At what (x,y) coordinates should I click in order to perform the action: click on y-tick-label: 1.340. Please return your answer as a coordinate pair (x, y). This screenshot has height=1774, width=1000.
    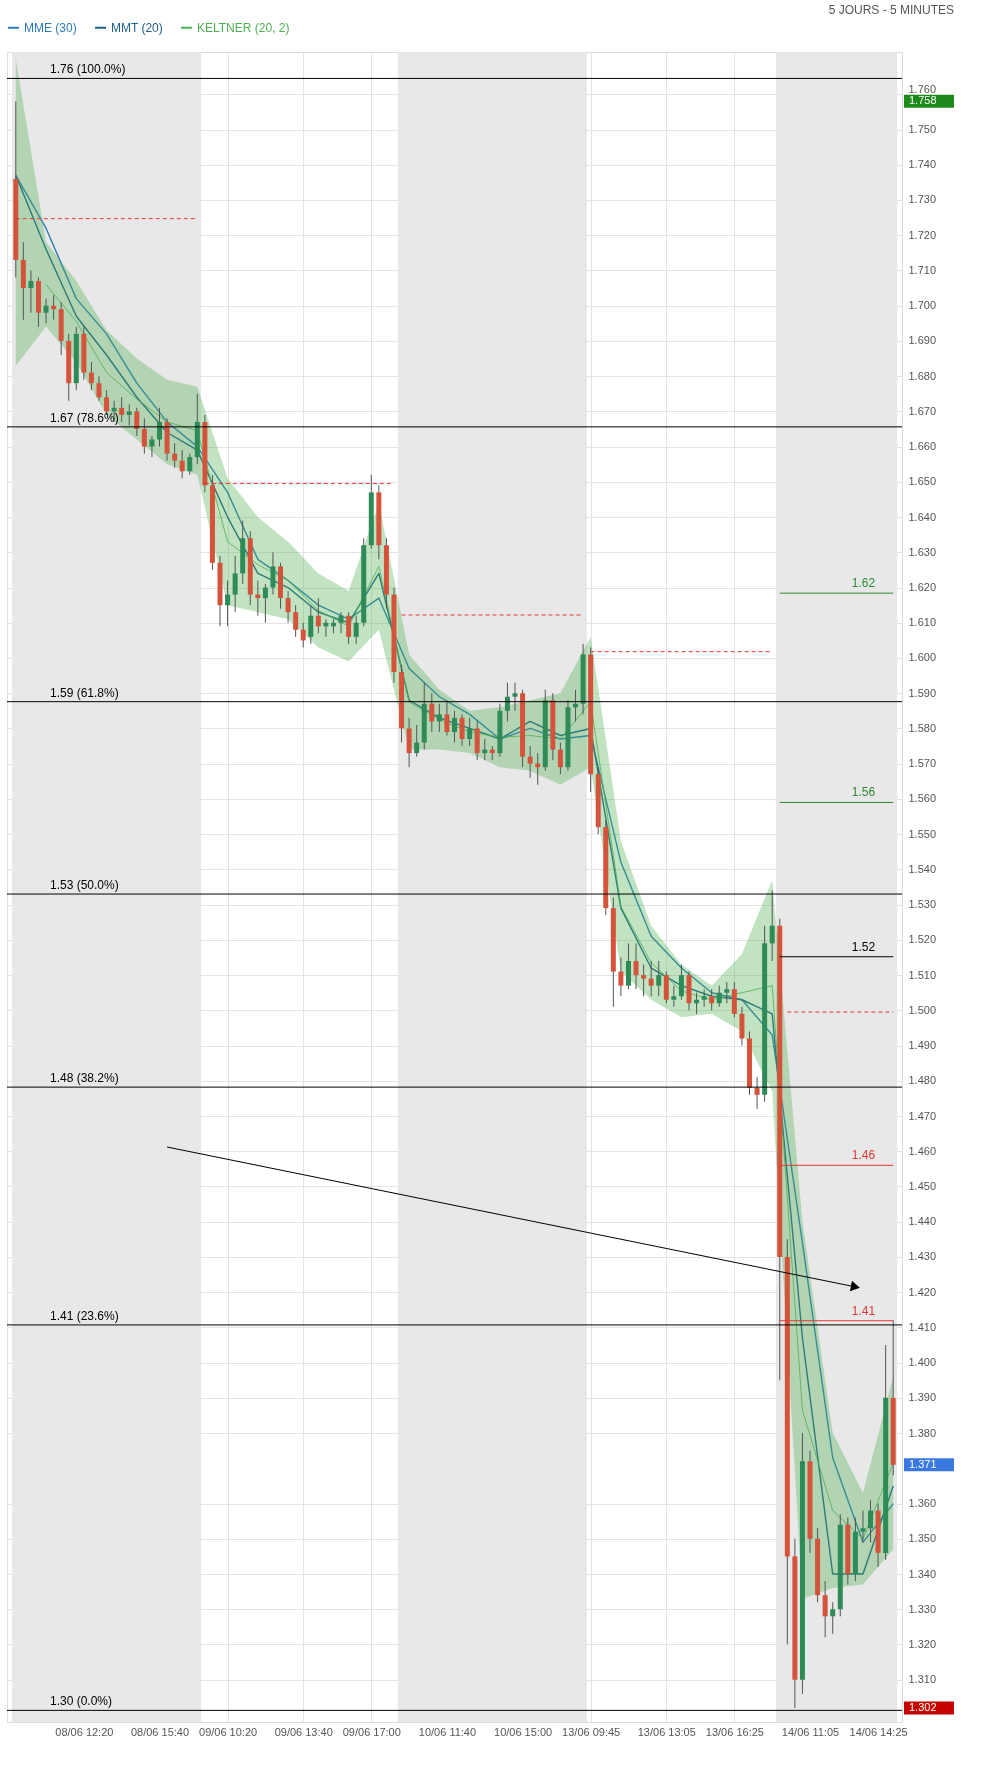
    Looking at the image, I should click on (922, 1573).